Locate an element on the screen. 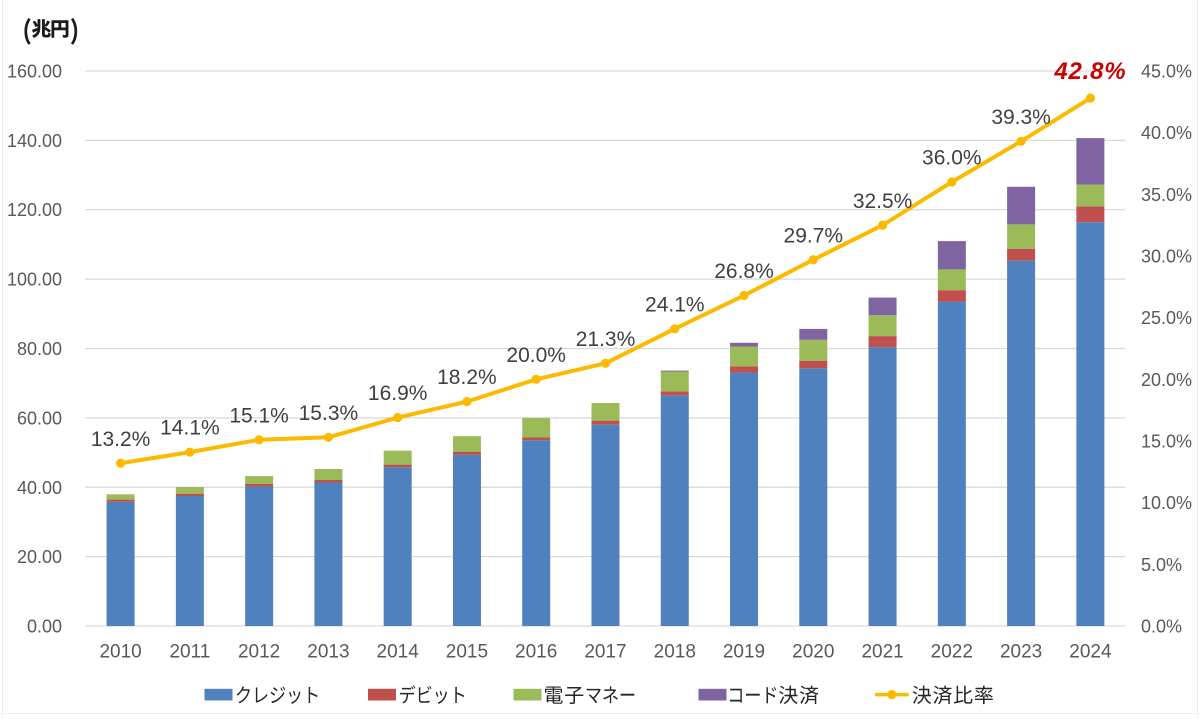 This screenshot has width=1200, height=723. svg-text: 16.9% is located at coordinates (398, 393).